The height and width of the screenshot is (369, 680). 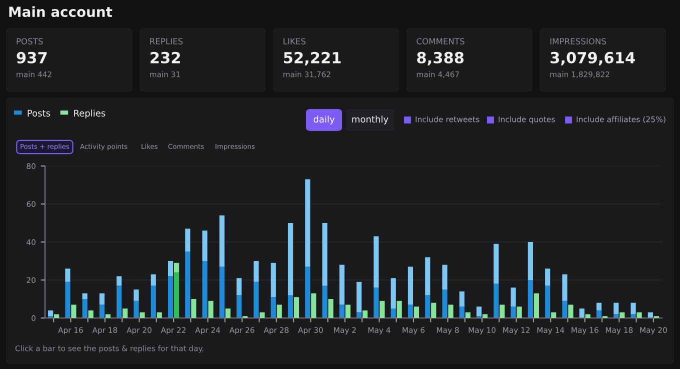 What do you see at coordinates (90, 114) in the screenshot?
I see `legend-label: Replies` at bounding box center [90, 114].